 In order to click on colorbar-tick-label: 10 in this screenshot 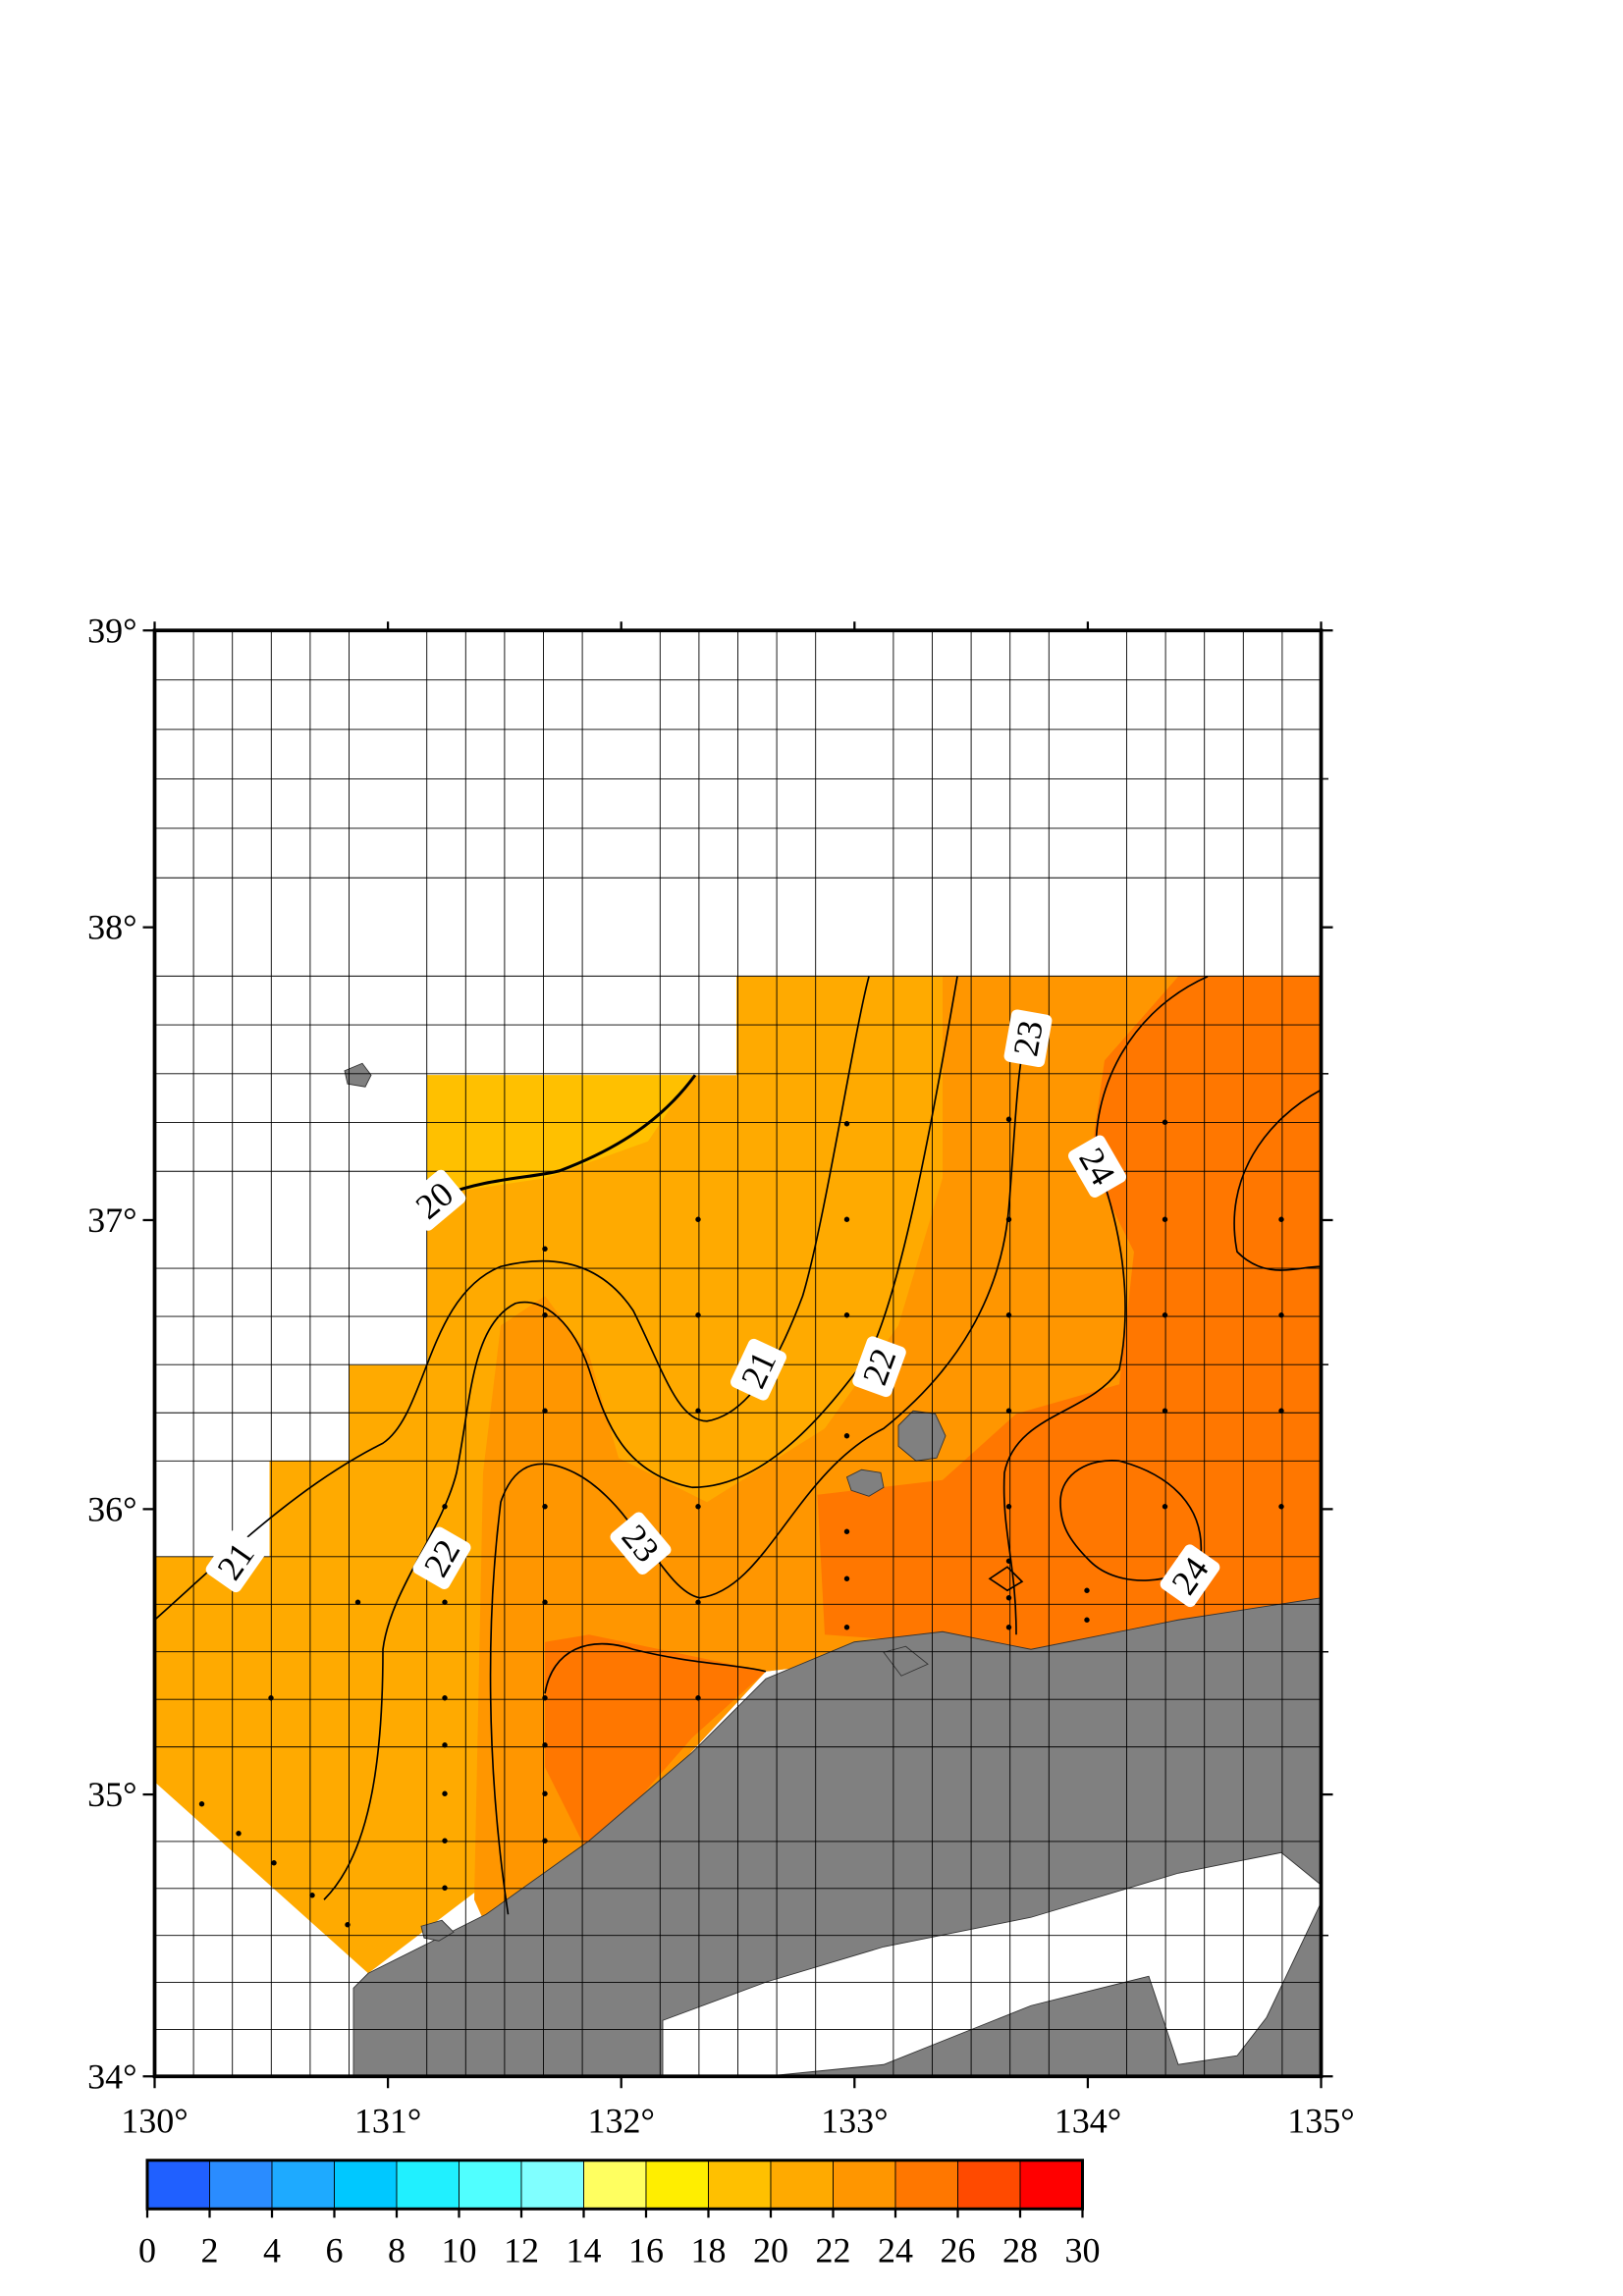, I will do `click(459, 2249)`.